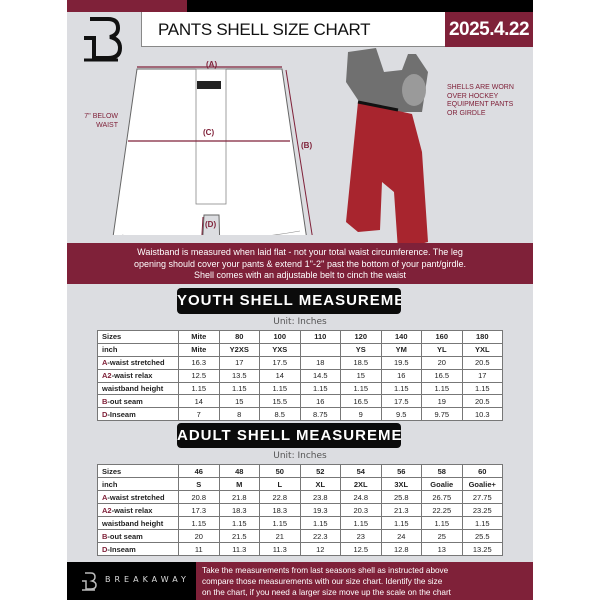 The height and width of the screenshot is (600, 600). I want to click on row-label-text: -waist stretched, so click(136, 363).